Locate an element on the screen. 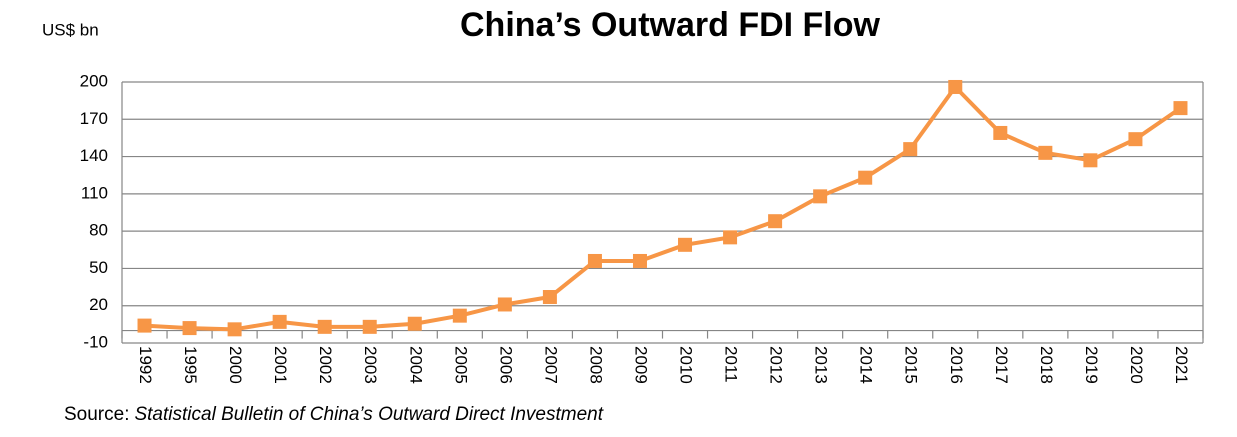 The width and height of the screenshot is (1237, 437). source-label: Source: is located at coordinates (96, 414).